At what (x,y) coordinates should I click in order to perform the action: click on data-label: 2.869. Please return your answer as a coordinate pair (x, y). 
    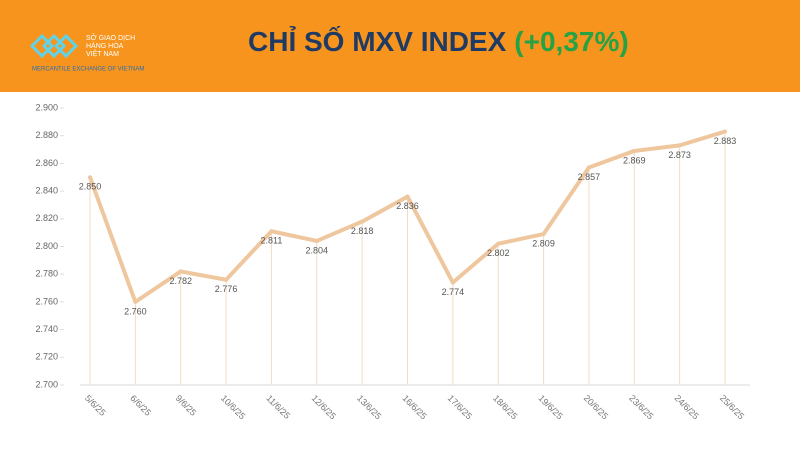
    Looking at the image, I should click on (634, 160).